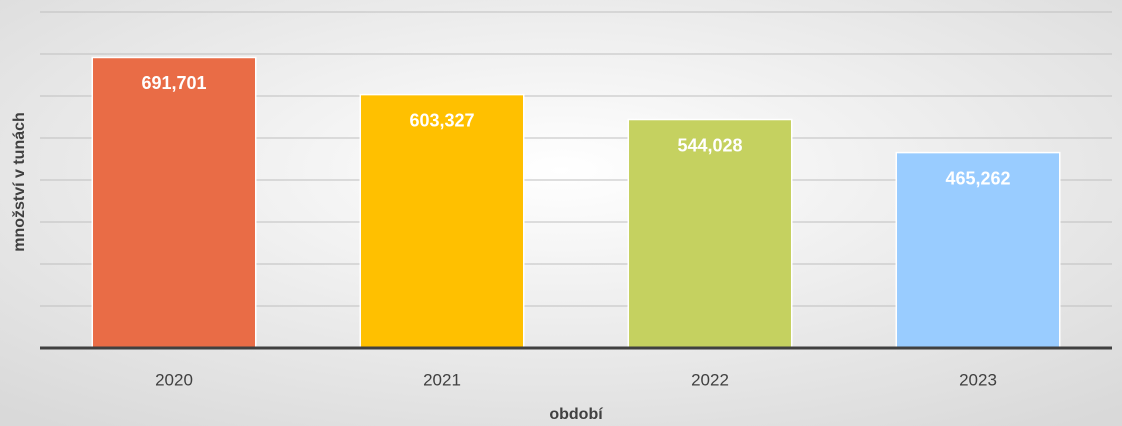 The image size is (1122, 426). I want to click on value-label: 691,701, so click(173, 83).